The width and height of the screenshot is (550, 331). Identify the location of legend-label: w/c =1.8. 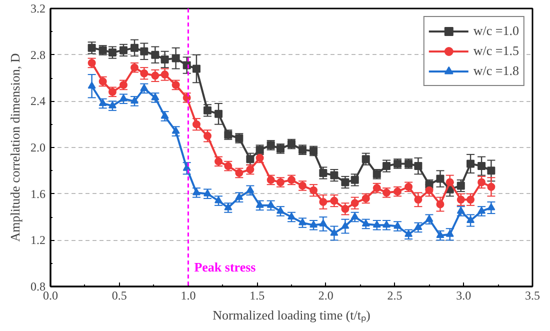
(496, 71).